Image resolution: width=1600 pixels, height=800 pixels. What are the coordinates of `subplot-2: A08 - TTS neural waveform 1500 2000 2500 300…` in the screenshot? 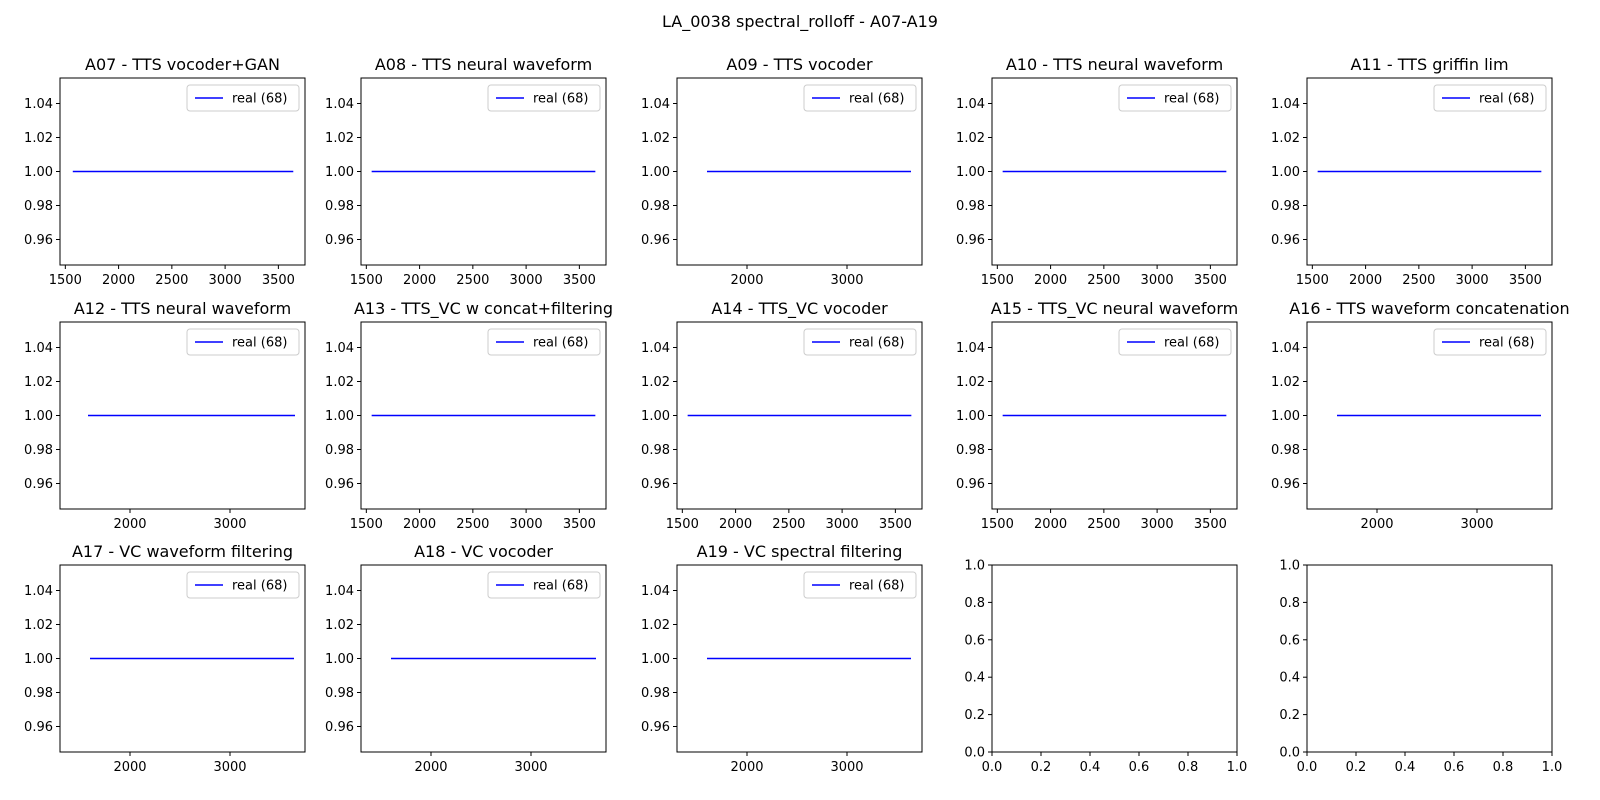 It's located at (466, 171).